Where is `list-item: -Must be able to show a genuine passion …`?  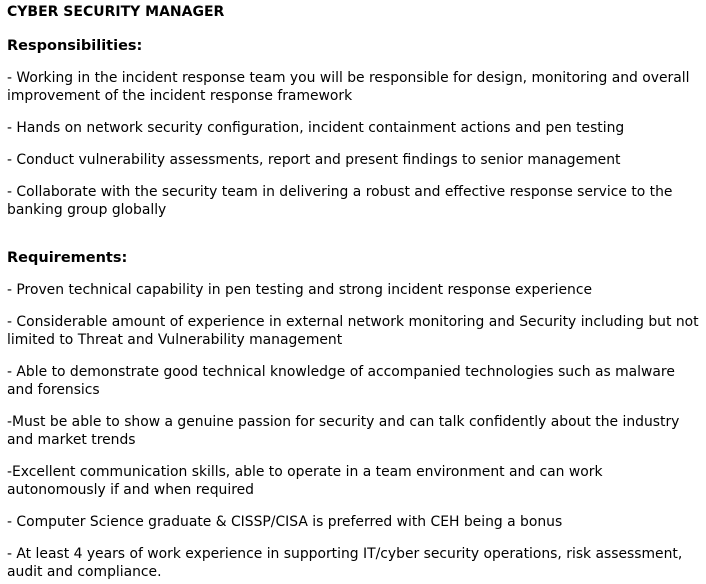
list-item: -Must be able to show a genuine passion … is located at coordinates (343, 431).